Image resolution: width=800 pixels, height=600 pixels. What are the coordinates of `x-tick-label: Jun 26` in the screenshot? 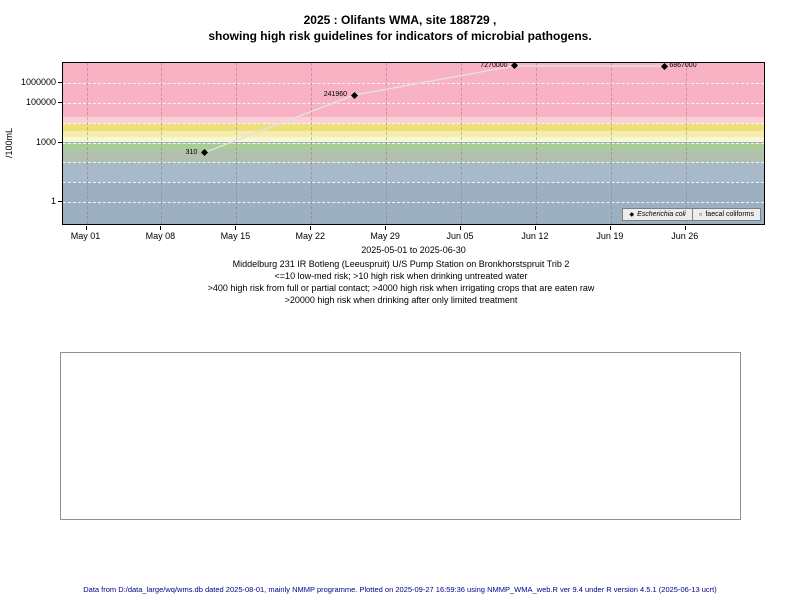 It's located at (685, 236).